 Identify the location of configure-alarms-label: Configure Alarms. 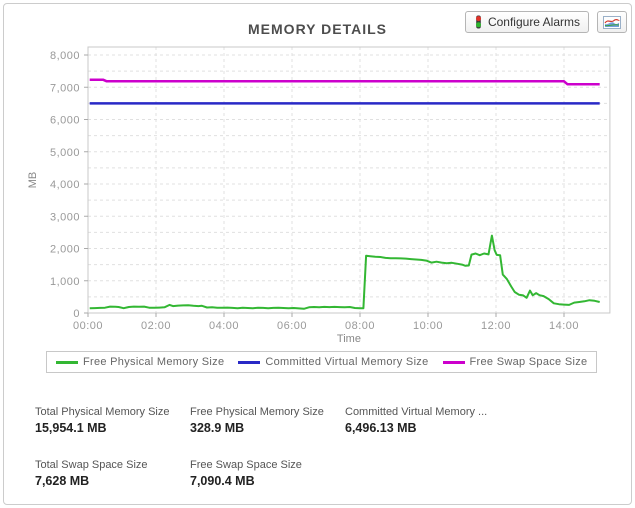
(533, 22).